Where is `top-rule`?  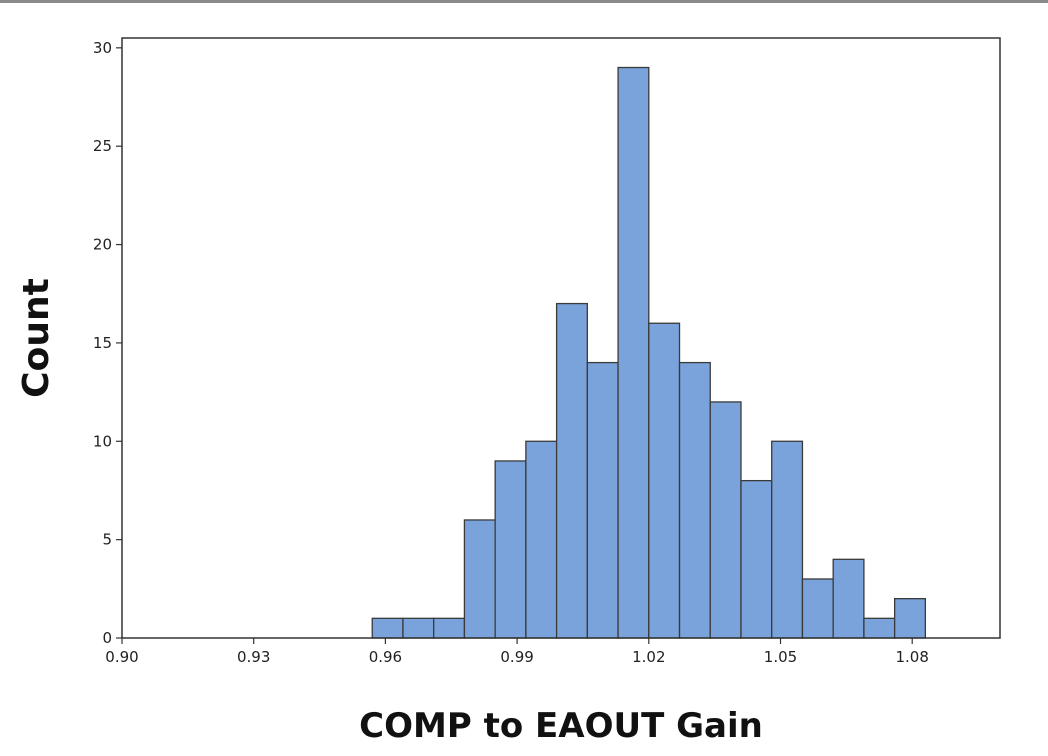 top-rule is located at coordinates (524, 1).